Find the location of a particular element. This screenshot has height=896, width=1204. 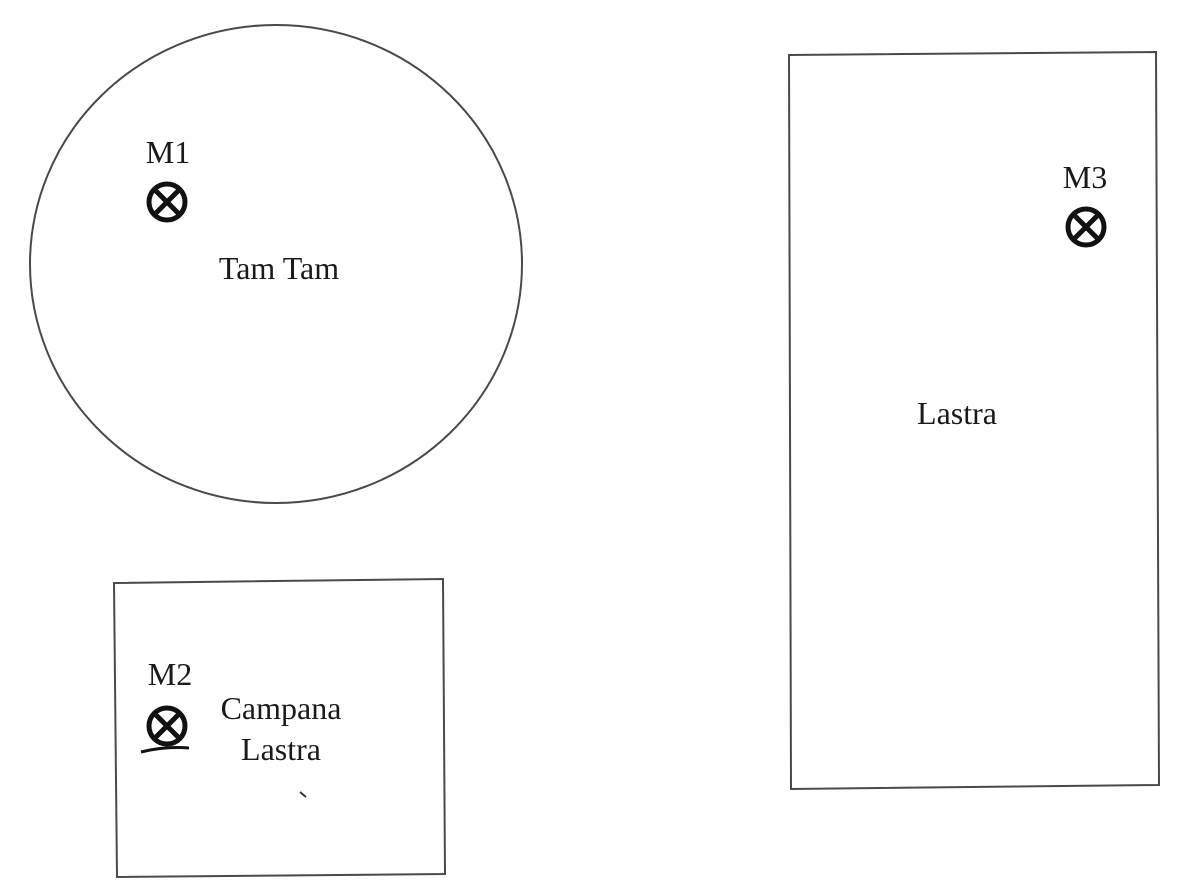

microphone-m2: M2 is located at coordinates (166, 705).